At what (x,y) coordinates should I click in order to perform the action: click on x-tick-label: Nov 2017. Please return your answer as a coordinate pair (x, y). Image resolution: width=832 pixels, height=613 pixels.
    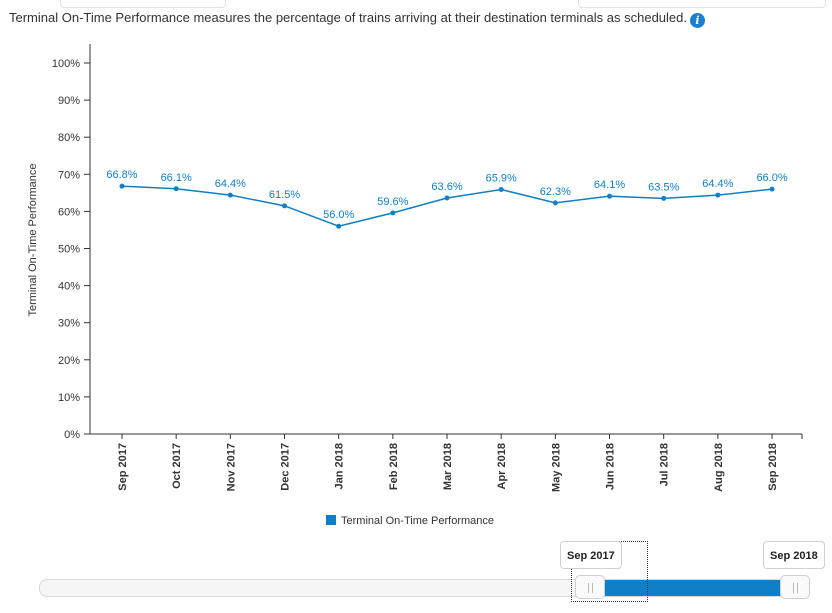
    Looking at the image, I should click on (231, 467).